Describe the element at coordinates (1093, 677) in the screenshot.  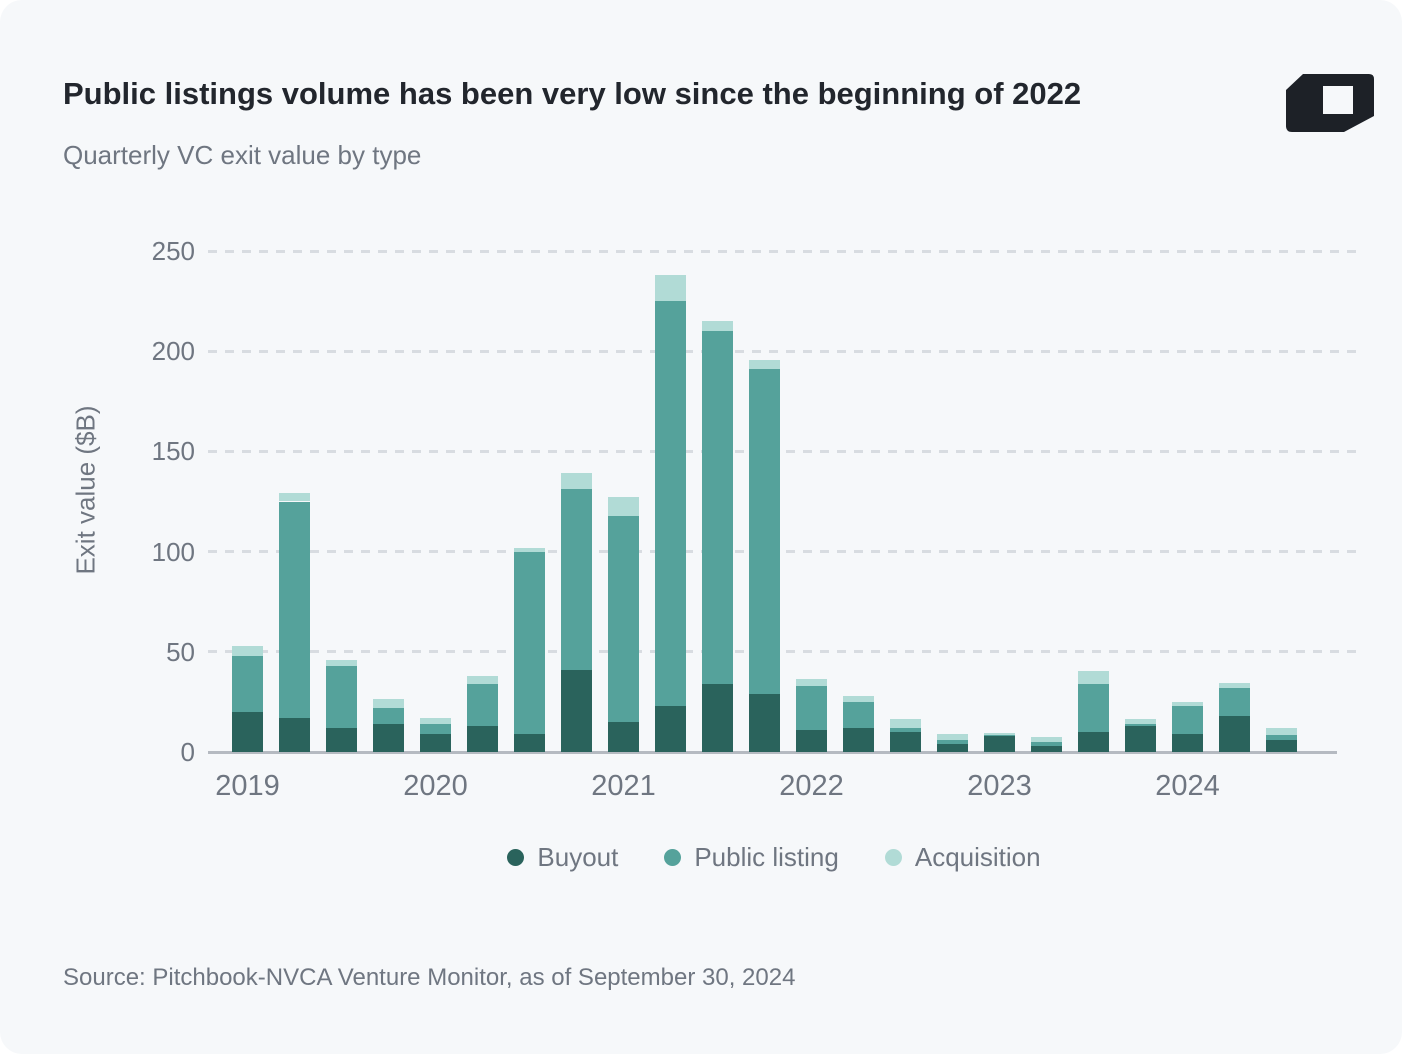
I see `bar-segment-acquisition-q3-2023` at that location.